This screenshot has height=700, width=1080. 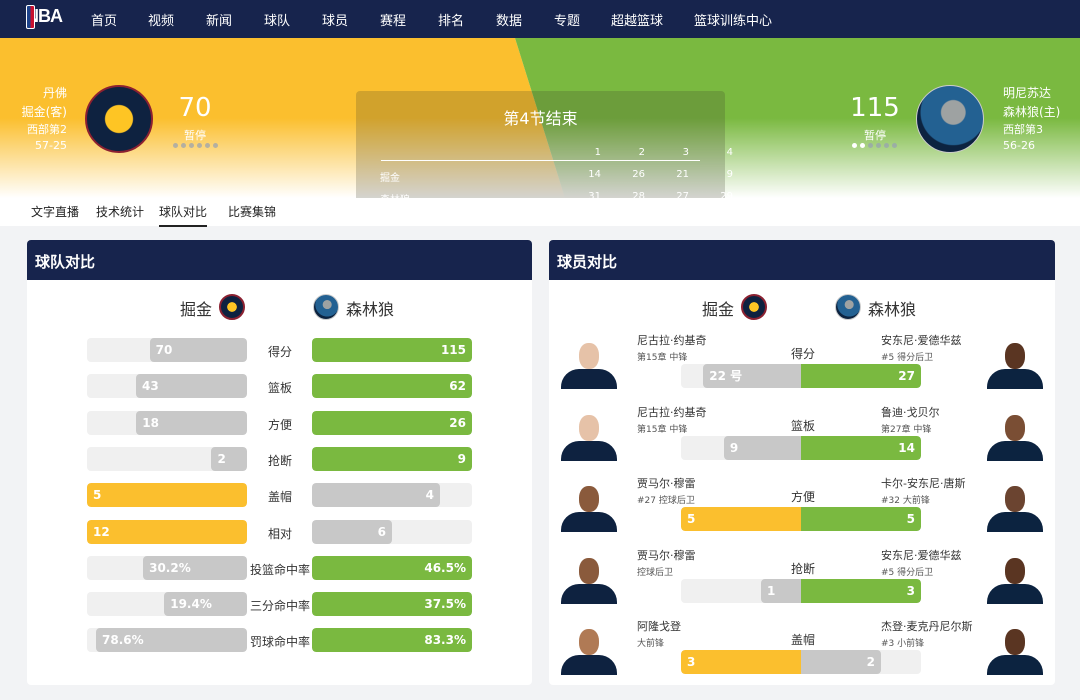 I want to click on tab-highlights: 比赛集锦, so click(x=252, y=212).